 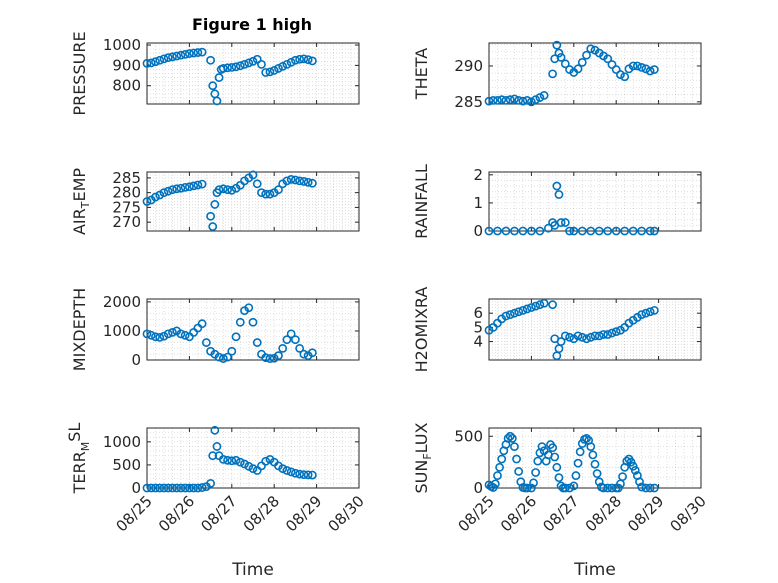 I want to click on y-tick-label: 2000, so click(x=122, y=302).